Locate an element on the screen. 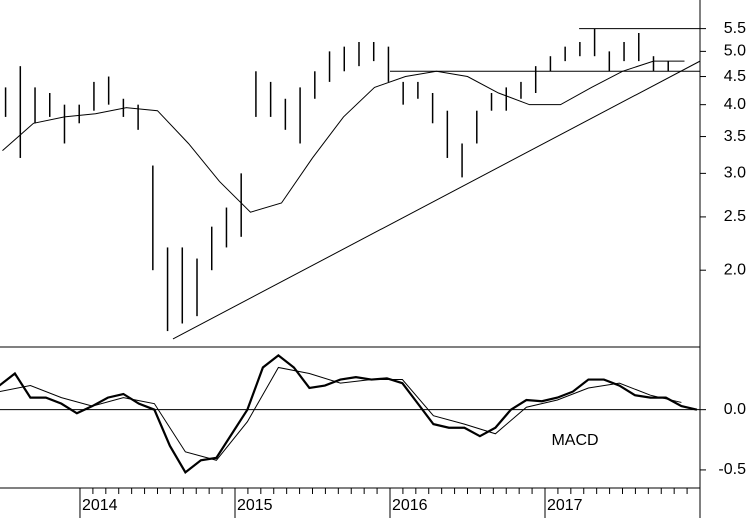 Image resolution: width=752 pixels, height=518 pixels. x-tick-label: 2016 is located at coordinates (410, 505).